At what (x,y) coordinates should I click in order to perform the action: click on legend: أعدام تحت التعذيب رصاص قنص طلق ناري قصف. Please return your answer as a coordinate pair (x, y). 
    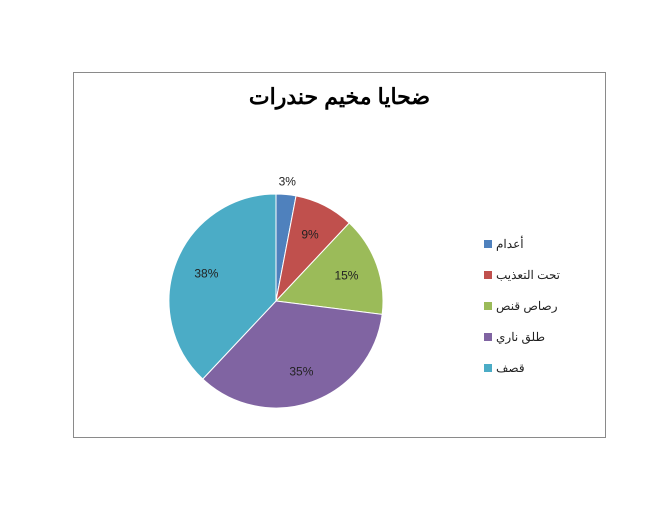
    Looking at the image, I should click on (522, 305).